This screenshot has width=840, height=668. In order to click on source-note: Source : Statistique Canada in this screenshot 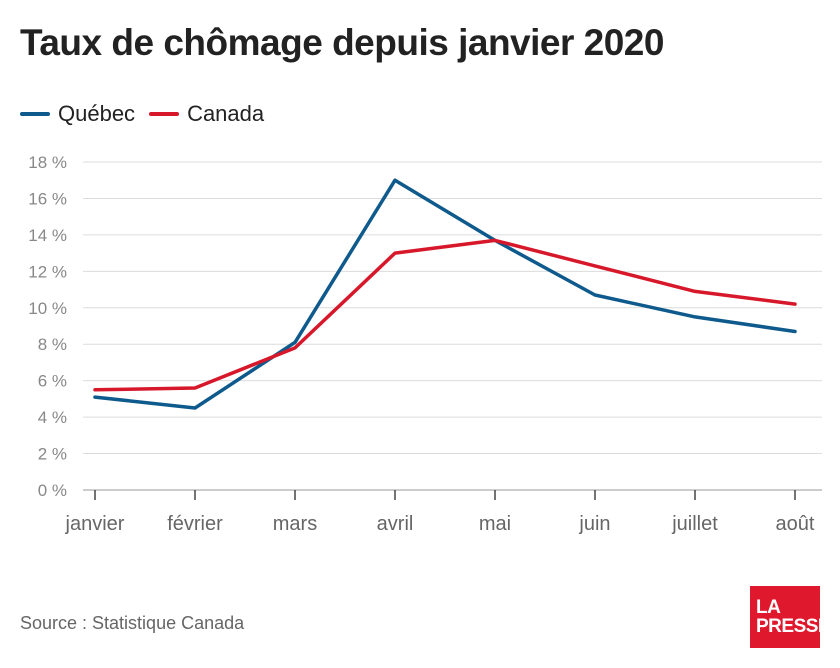, I will do `click(132, 623)`.